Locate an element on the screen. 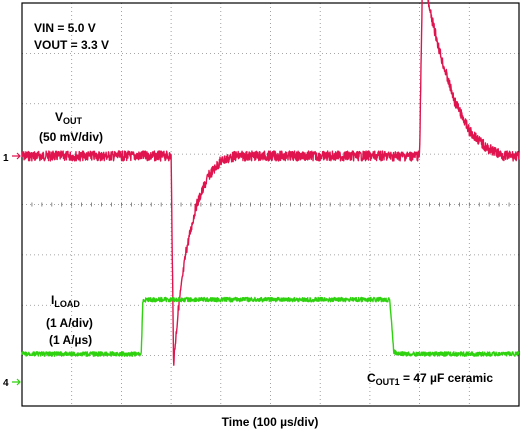 The image size is (531, 434). cout-rest: = 47 µF ceramic is located at coordinates (447, 378).